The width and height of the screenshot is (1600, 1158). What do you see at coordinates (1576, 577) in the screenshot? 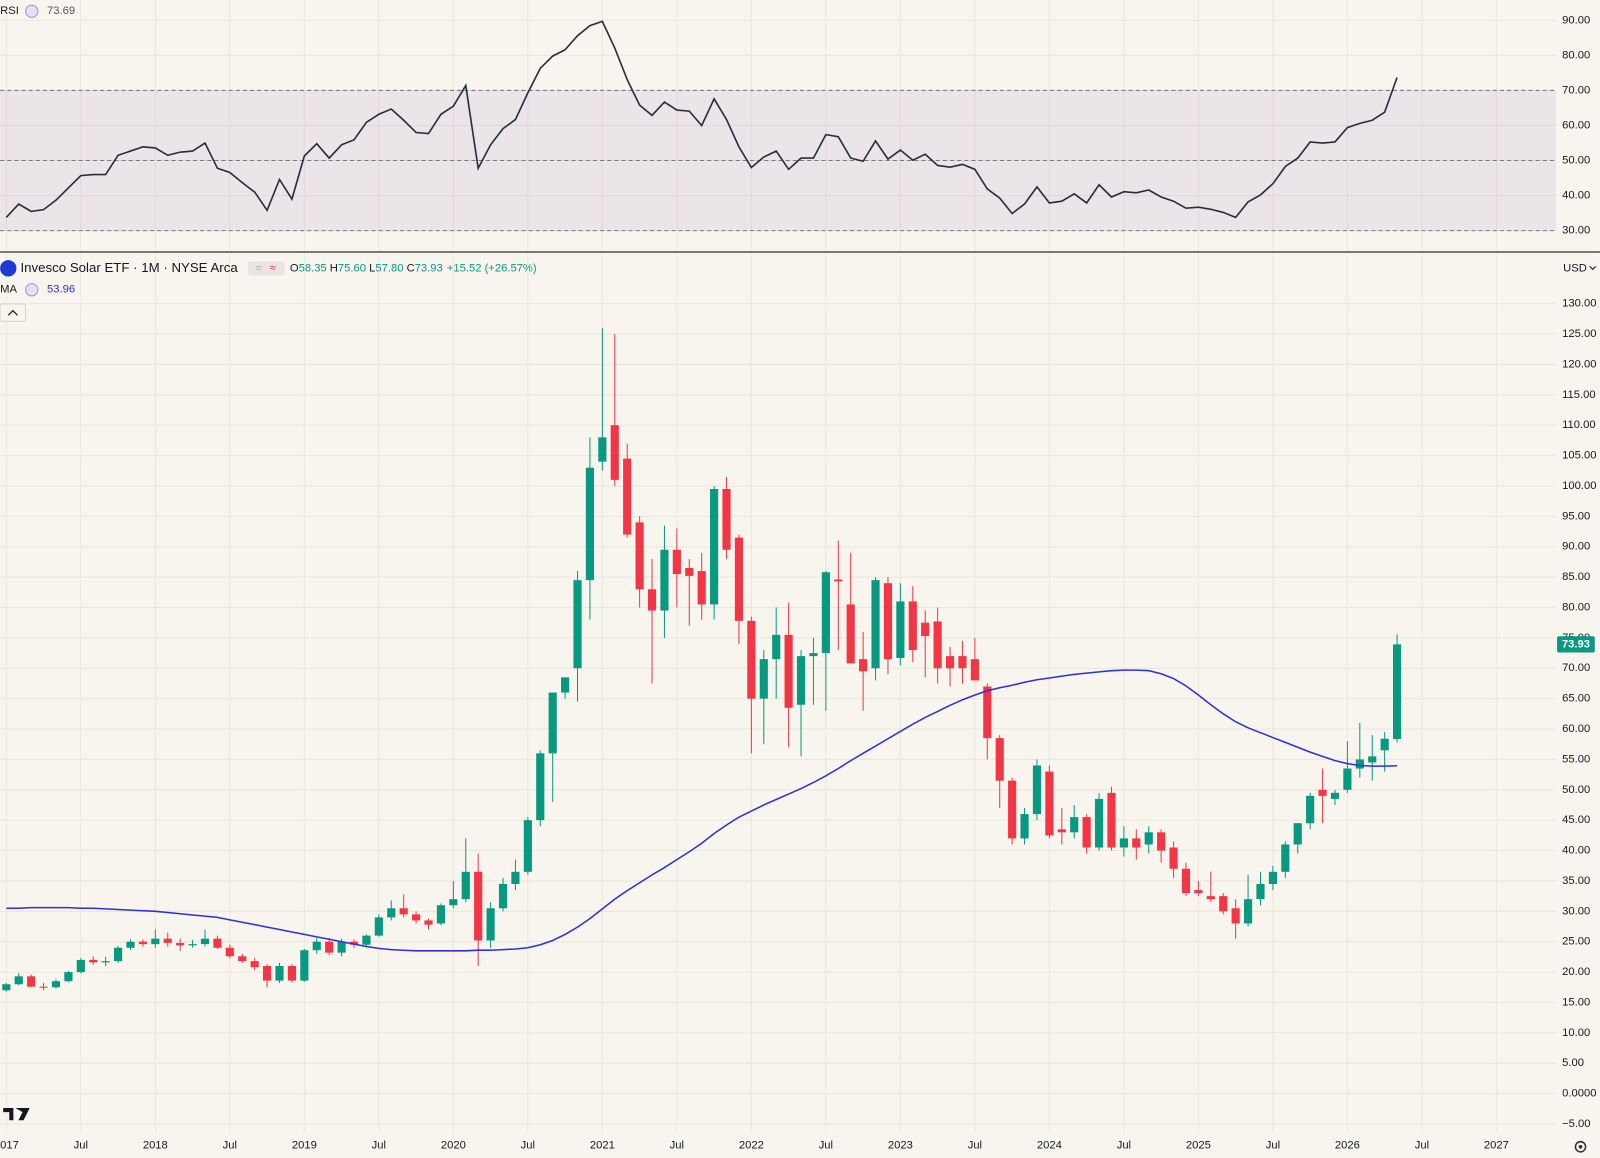
I see `y-tick-label: 85.00` at bounding box center [1576, 577].